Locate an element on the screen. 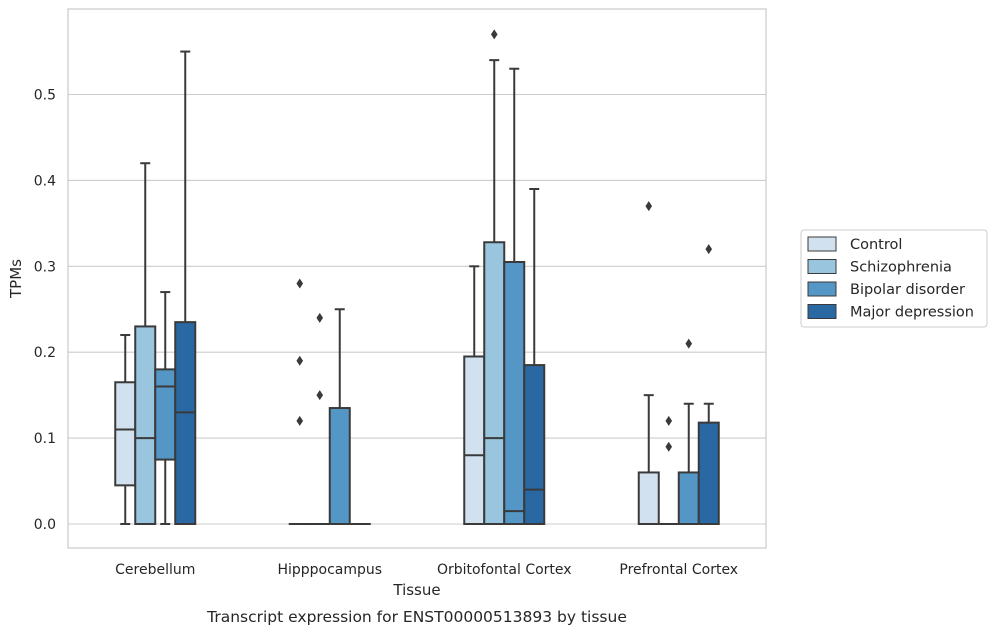  legend-label: Major depression is located at coordinates (912, 313).